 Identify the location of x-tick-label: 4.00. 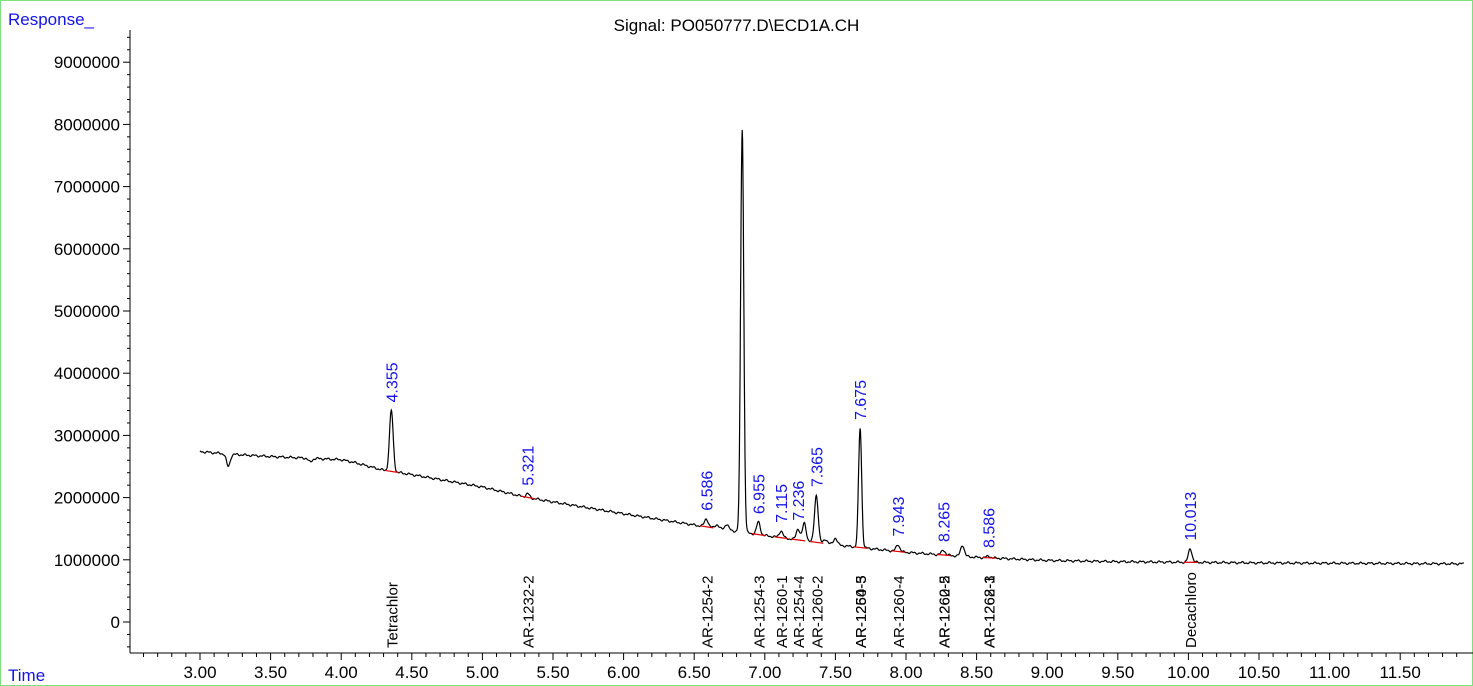
(341, 672).